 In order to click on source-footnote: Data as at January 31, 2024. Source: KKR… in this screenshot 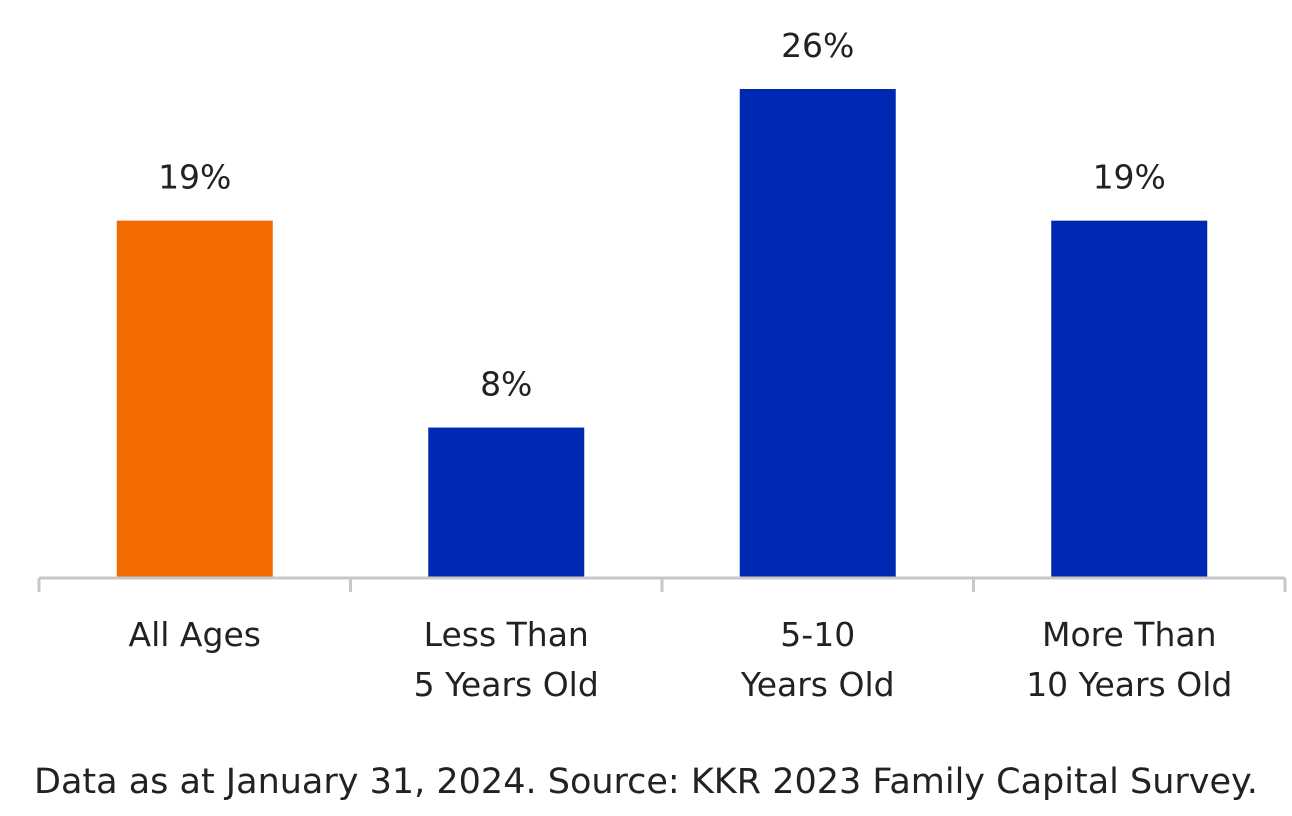, I will do `click(646, 782)`.